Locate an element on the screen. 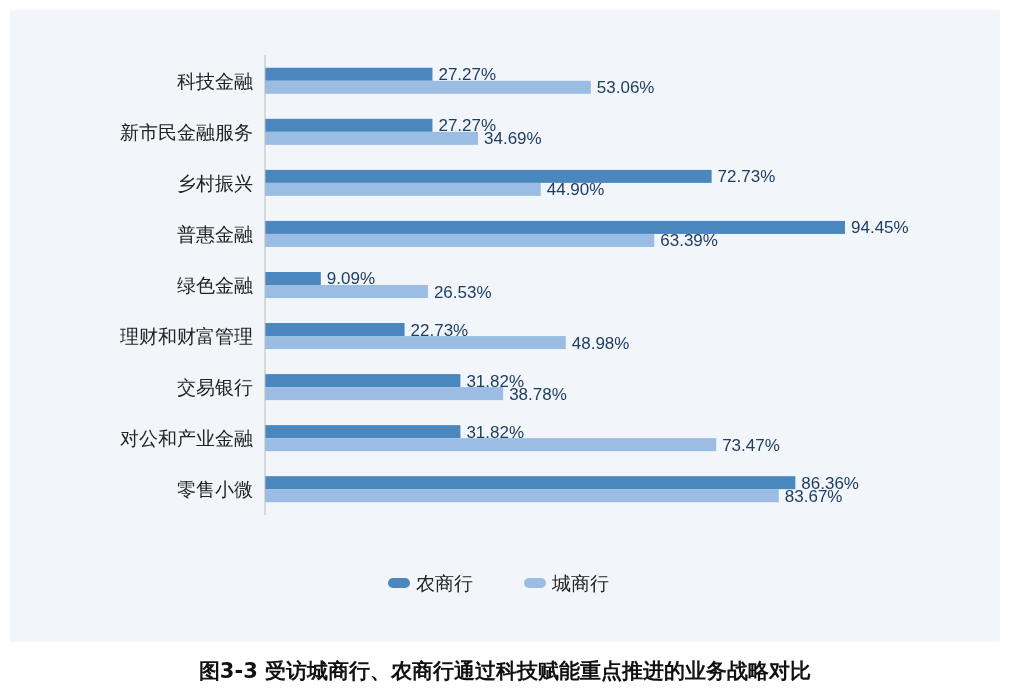  legend-label: 农商行 is located at coordinates (444, 583).